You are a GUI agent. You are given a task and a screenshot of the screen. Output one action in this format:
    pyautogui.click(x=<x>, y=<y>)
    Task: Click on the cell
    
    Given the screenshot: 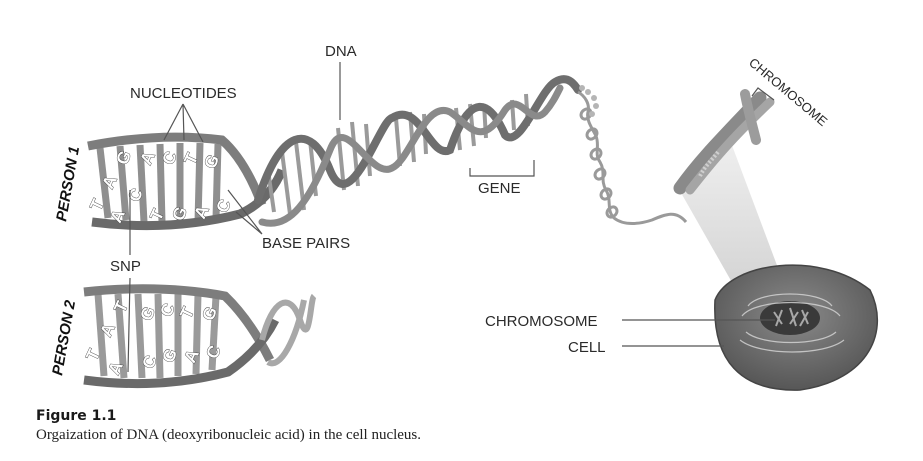 What is the action you would take?
    pyautogui.click(x=796, y=327)
    